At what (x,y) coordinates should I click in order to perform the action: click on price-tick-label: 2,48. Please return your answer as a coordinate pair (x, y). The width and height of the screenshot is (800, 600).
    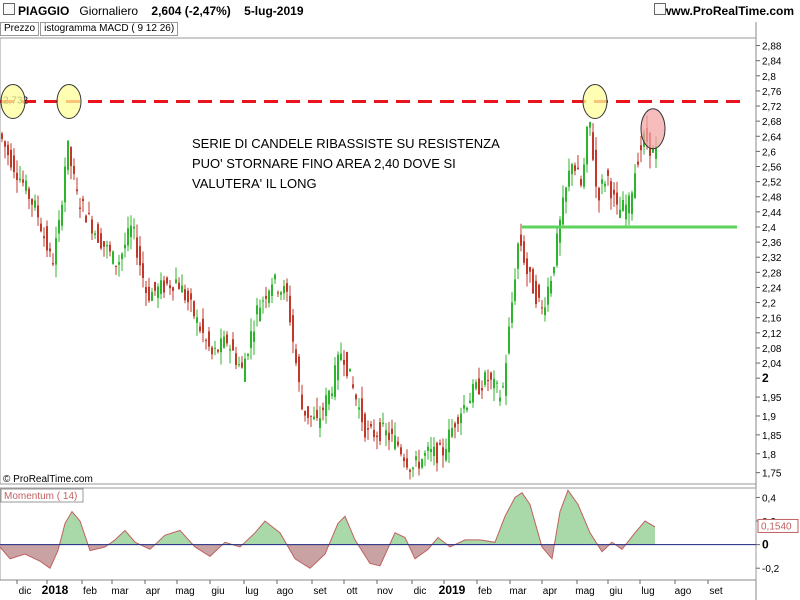
    Looking at the image, I should click on (772, 198).